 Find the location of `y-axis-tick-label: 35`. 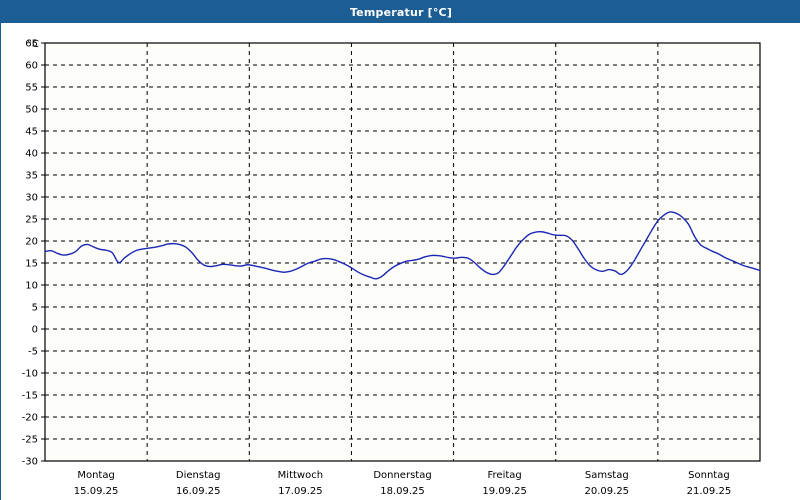

y-axis-tick-label: 35 is located at coordinates (31, 176).